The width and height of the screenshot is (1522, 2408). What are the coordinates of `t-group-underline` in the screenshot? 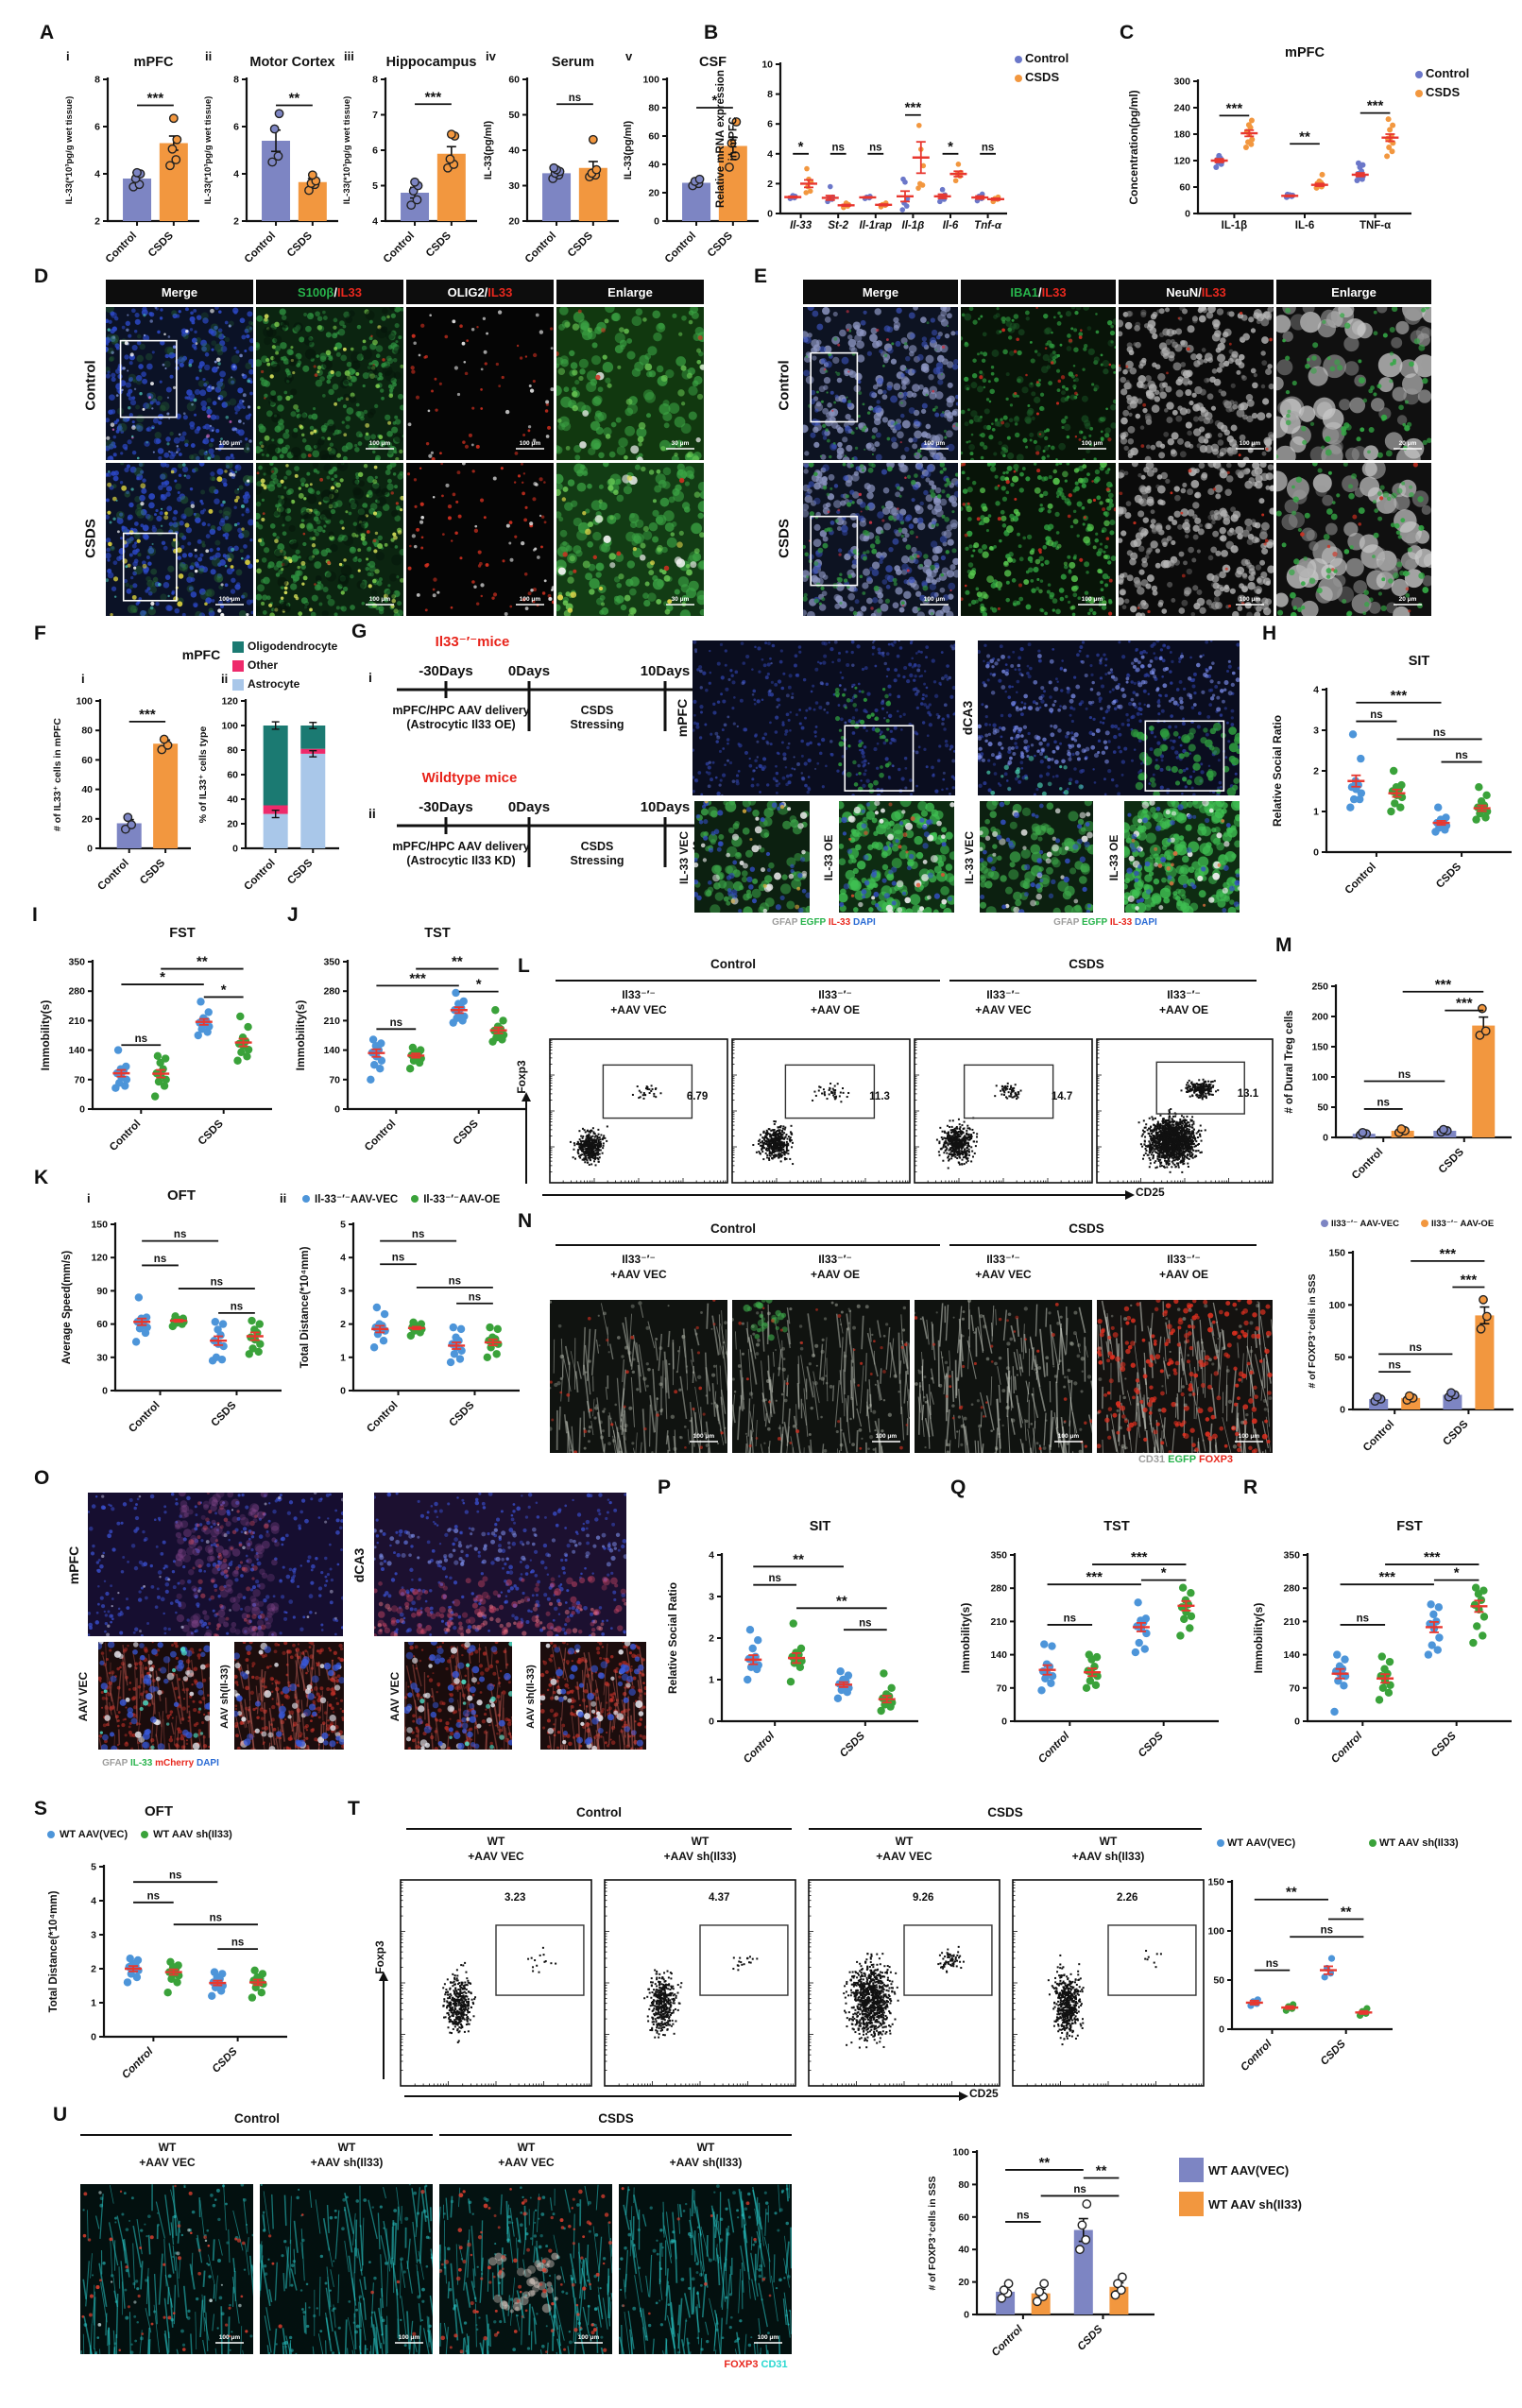 It's located at (599, 1829).